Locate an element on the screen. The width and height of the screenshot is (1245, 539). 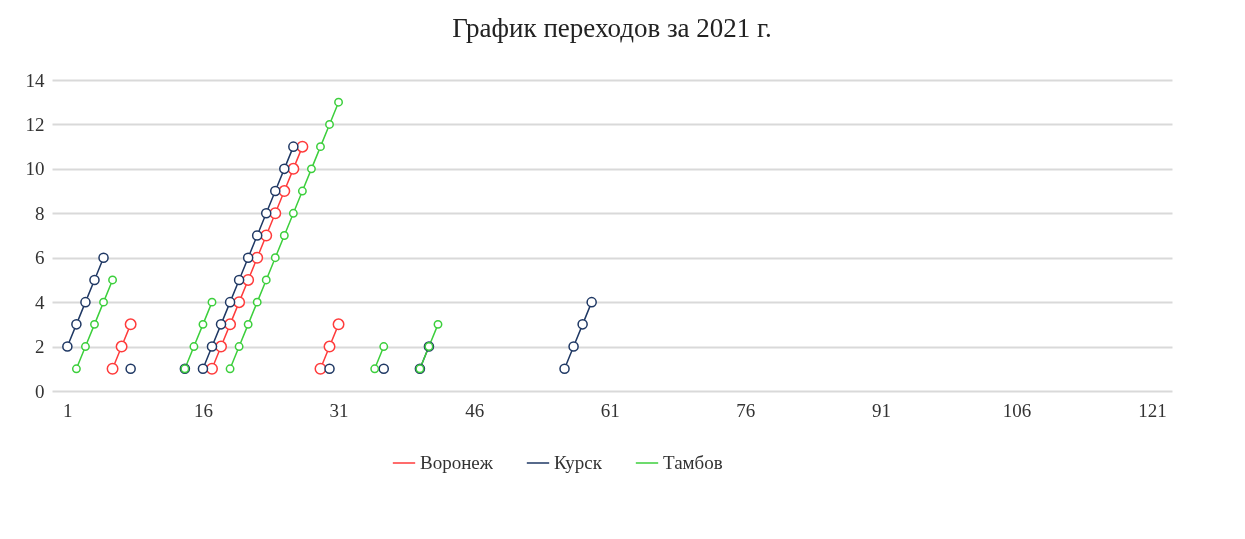
x-tick-label: 46 is located at coordinates (475, 410).